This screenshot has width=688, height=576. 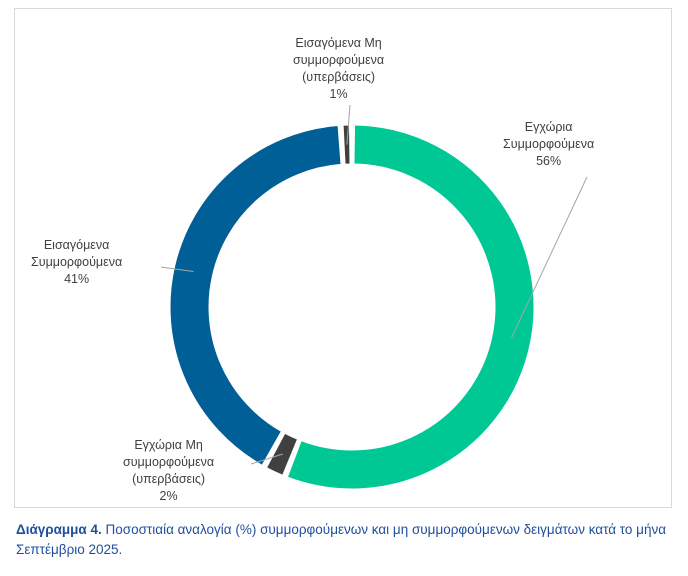 I want to click on slice-value: 2%, so click(x=168, y=496).